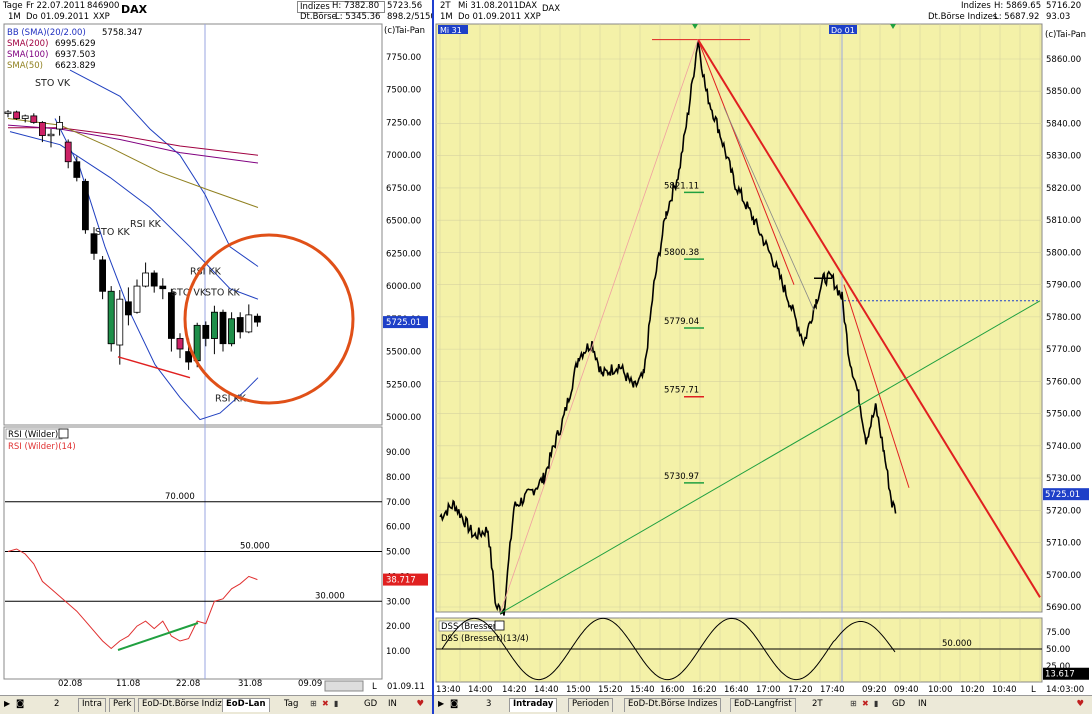  Describe the element at coordinates (768, 690) in the screenshot. I see `x-axis-tick: 17:00` at that location.